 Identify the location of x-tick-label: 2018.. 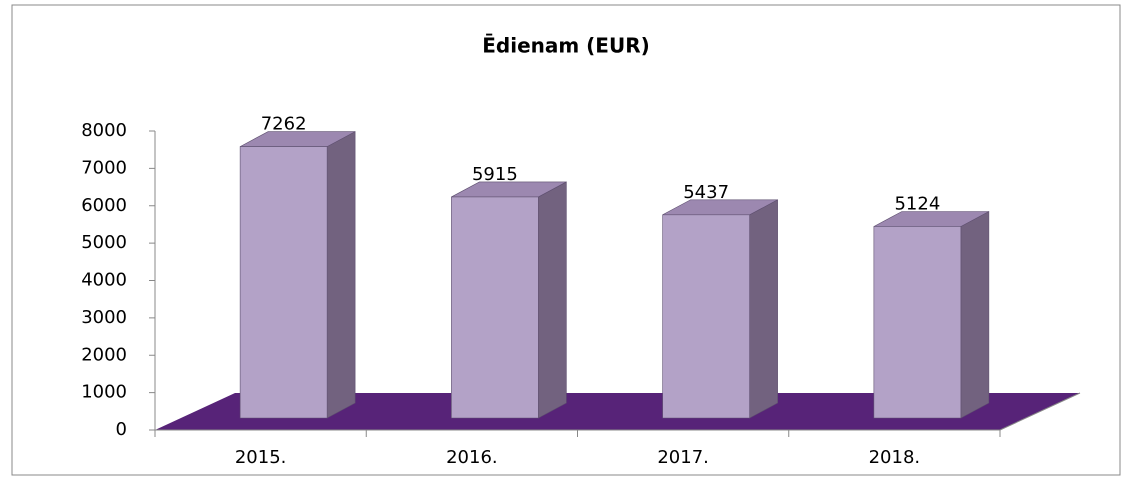
(895, 457).